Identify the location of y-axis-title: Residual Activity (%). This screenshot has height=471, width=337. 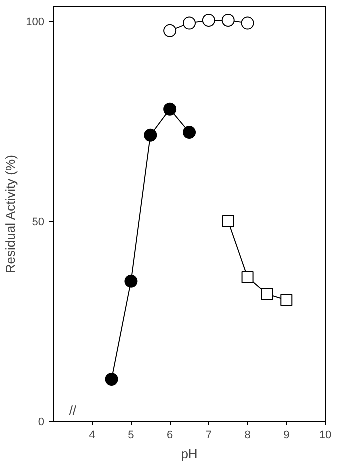
(10, 214).